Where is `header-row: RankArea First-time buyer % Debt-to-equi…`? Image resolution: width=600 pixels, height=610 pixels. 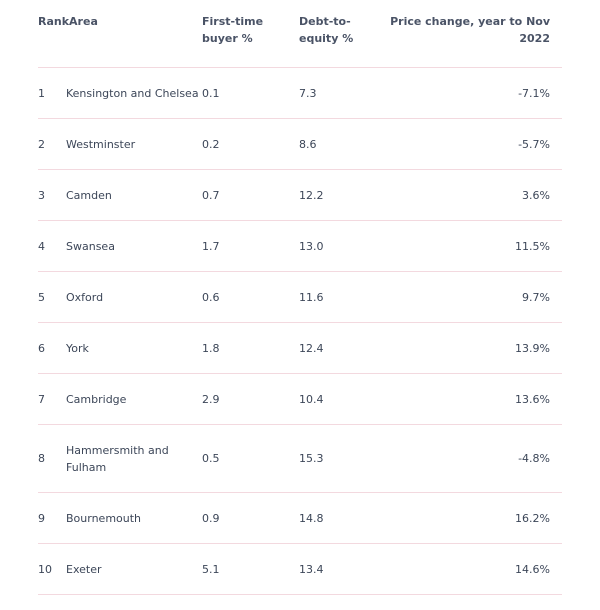
header-row: RankArea First-time buyer % Debt-to-equi… is located at coordinates (300, 34).